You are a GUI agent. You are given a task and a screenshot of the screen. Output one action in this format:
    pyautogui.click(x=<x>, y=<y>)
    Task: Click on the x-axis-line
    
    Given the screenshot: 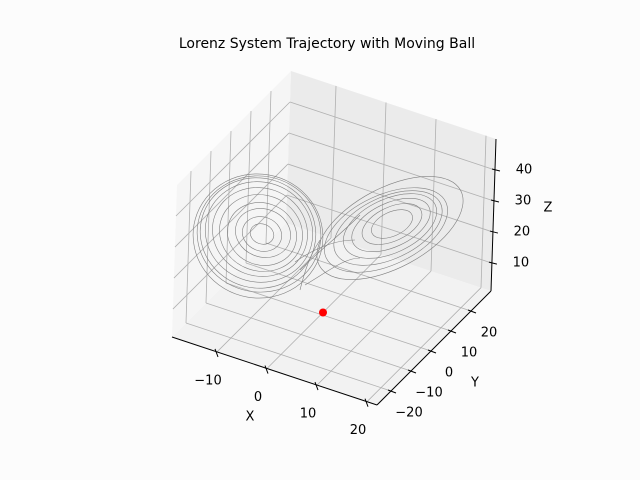 What is the action you would take?
    pyautogui.click(x=274, y=371)
    